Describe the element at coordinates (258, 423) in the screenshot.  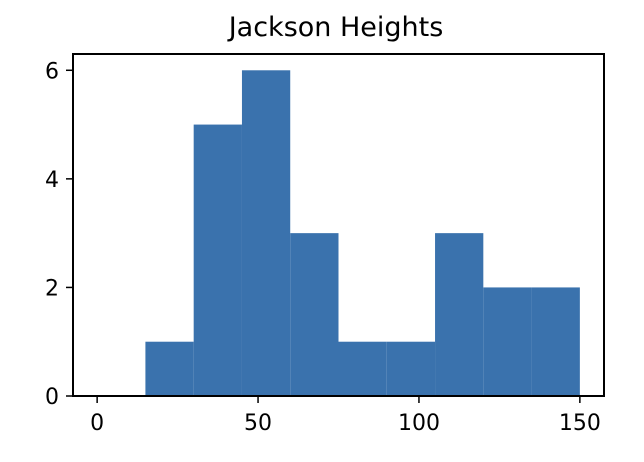
I see `x-tick-label-1: 50` at that location.